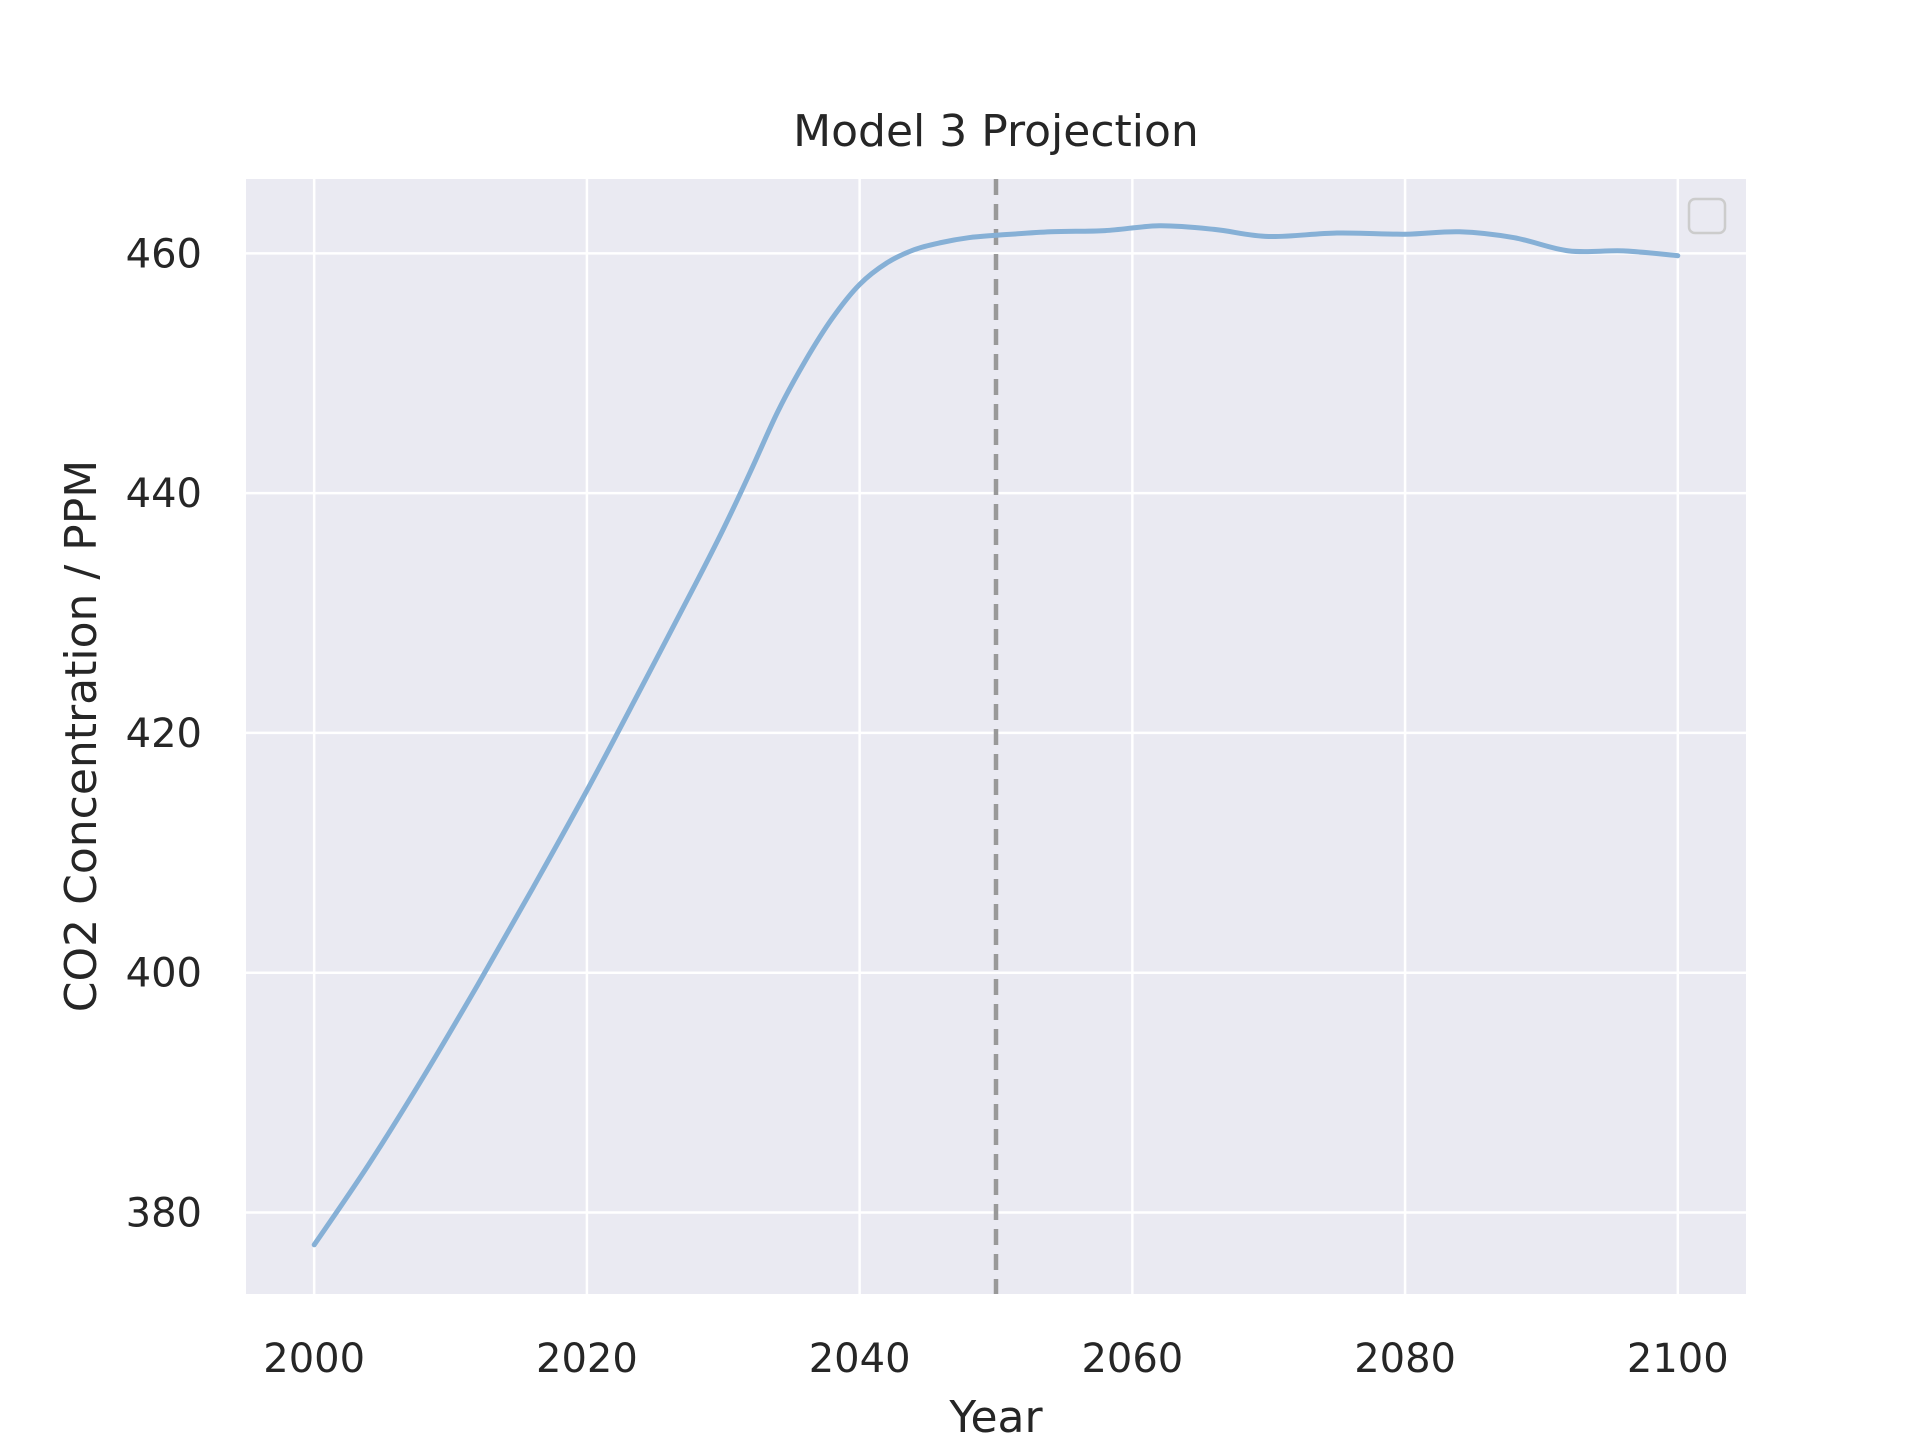 The image size is (1920, 1440). I want to click on chart-title: Model 3 Projection, so click(996, 131).